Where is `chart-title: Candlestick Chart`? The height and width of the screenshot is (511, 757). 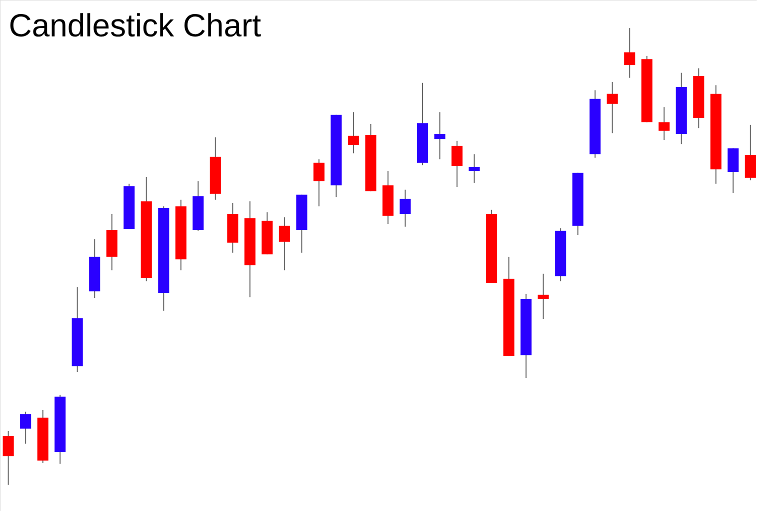
chart-title: Candlestick Chart is located at coordinates (135, 25).